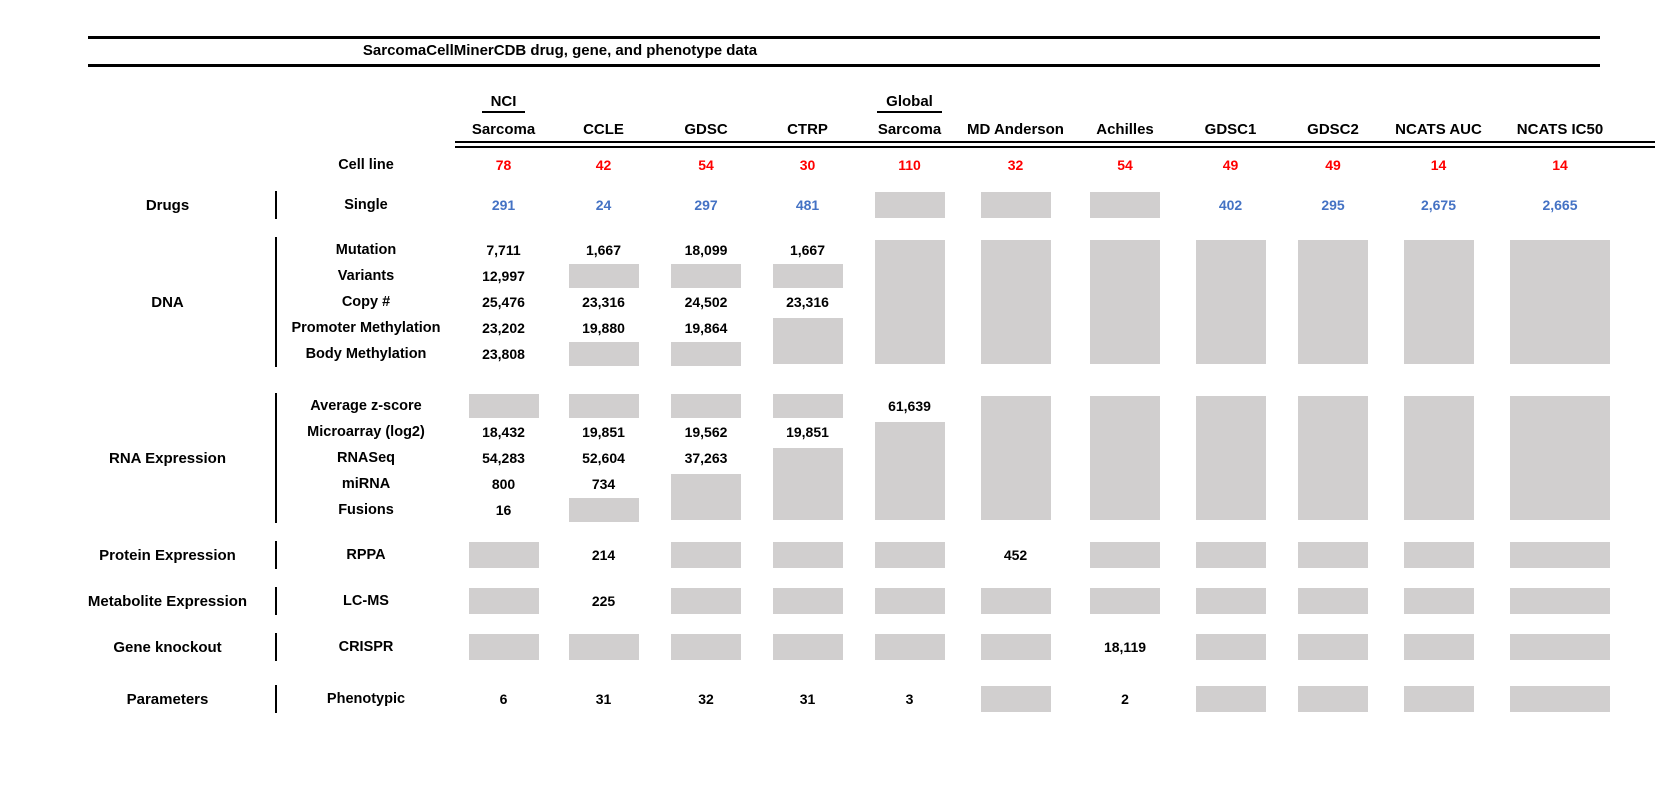 The image size is (1669, 800). I want to click on data-value: 23,316, so click(603, 302).